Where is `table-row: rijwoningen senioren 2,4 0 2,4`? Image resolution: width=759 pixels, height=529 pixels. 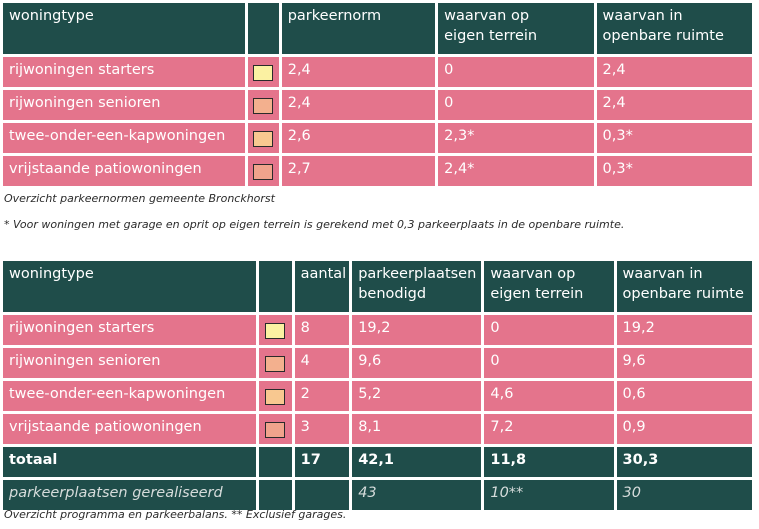 table-row: rijwoningen senioren 2,4 0 2,4 is located at coordinates (377, 105).